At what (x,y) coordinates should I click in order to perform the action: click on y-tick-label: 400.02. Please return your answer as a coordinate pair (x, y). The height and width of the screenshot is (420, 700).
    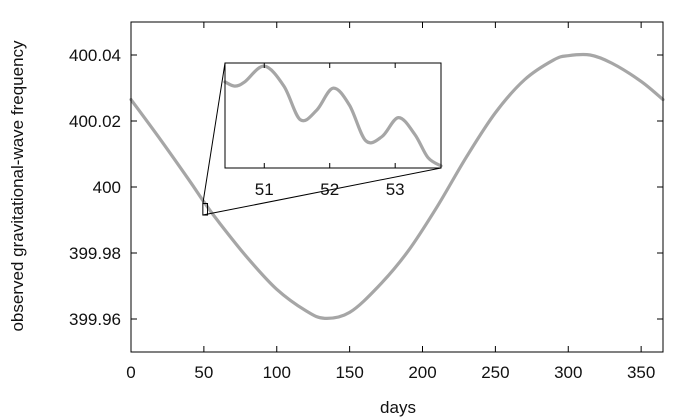
    Looking at the image, I should click on (95, 121).